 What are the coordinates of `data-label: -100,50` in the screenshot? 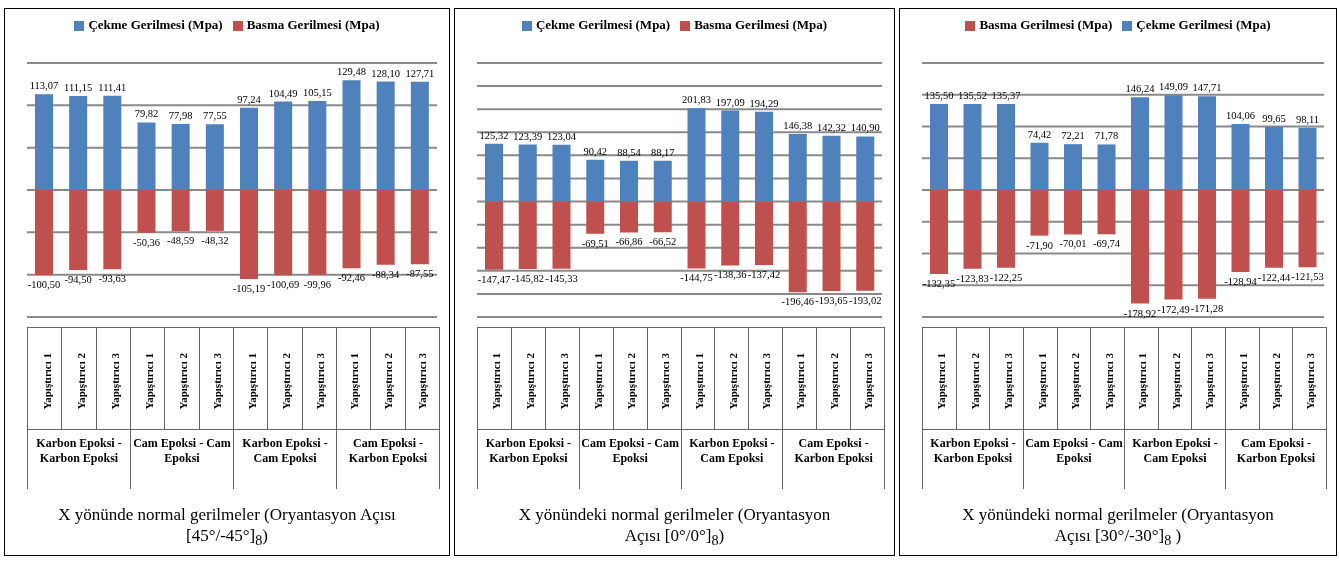 It's located at (44, 285).